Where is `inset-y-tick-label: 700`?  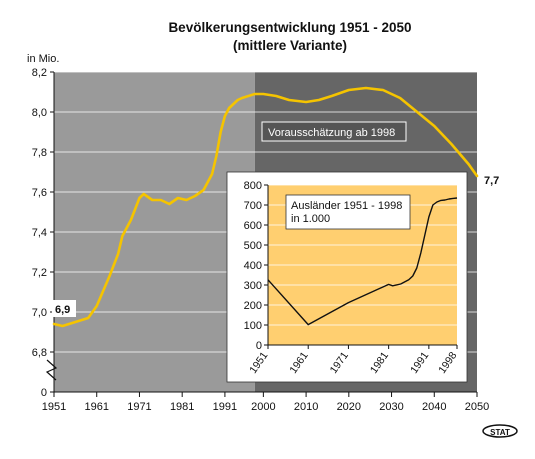 inset-y-tick-label: 700 is located at coordinates (253, 206).